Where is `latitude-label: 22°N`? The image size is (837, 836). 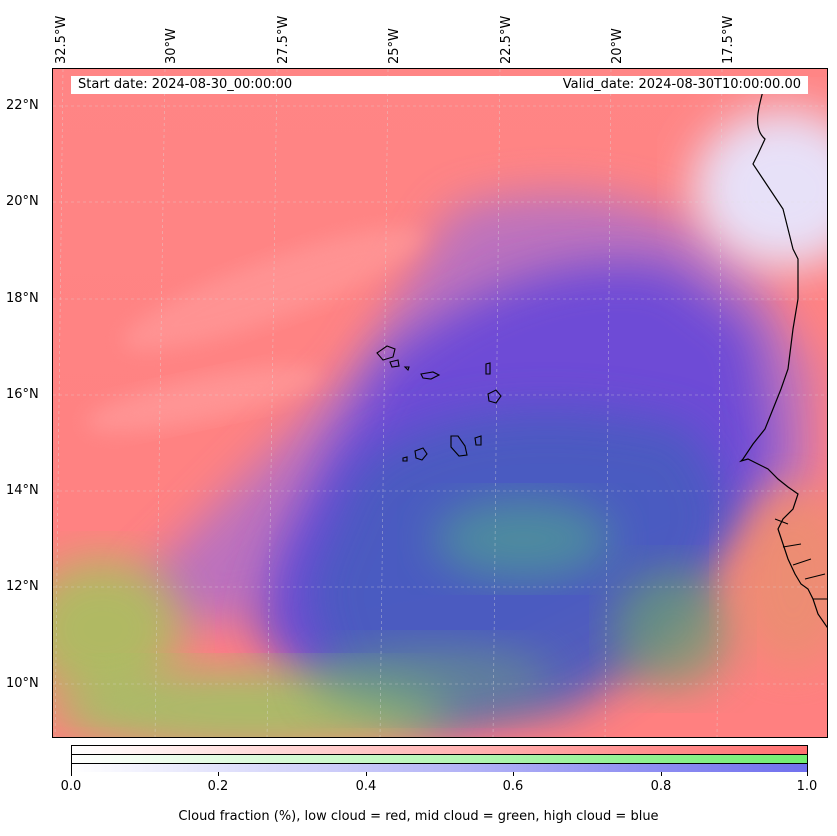
latitude-label: 22°N is located at coordinates (22, 105).